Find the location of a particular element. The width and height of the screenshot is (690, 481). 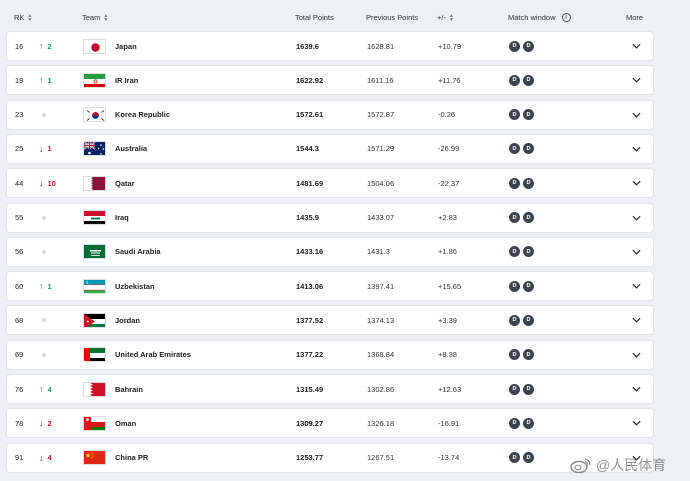

previous-points: 1504.06 is located at coordinates (381, 183).